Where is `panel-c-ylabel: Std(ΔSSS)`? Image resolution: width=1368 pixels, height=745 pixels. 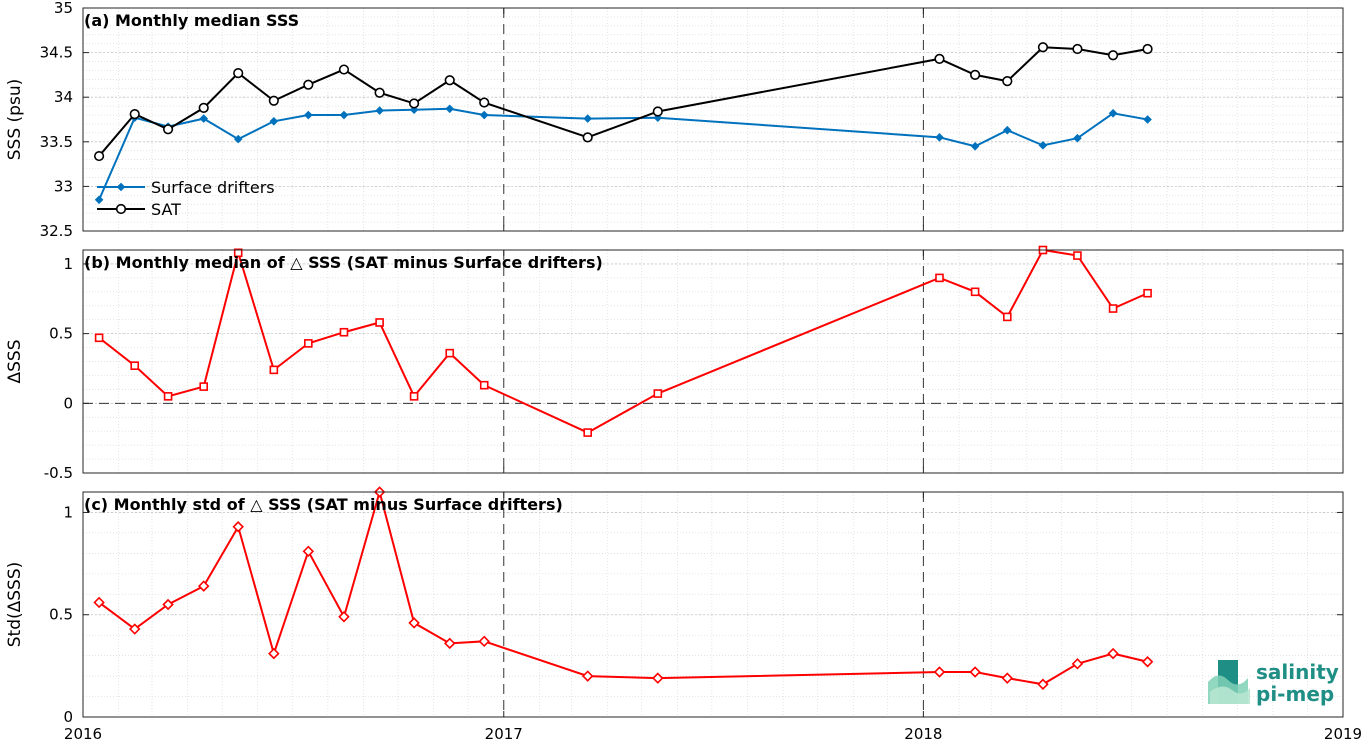
panel-c-ylabel: Std(ΔSSS) is located at coordinates (15, 605).